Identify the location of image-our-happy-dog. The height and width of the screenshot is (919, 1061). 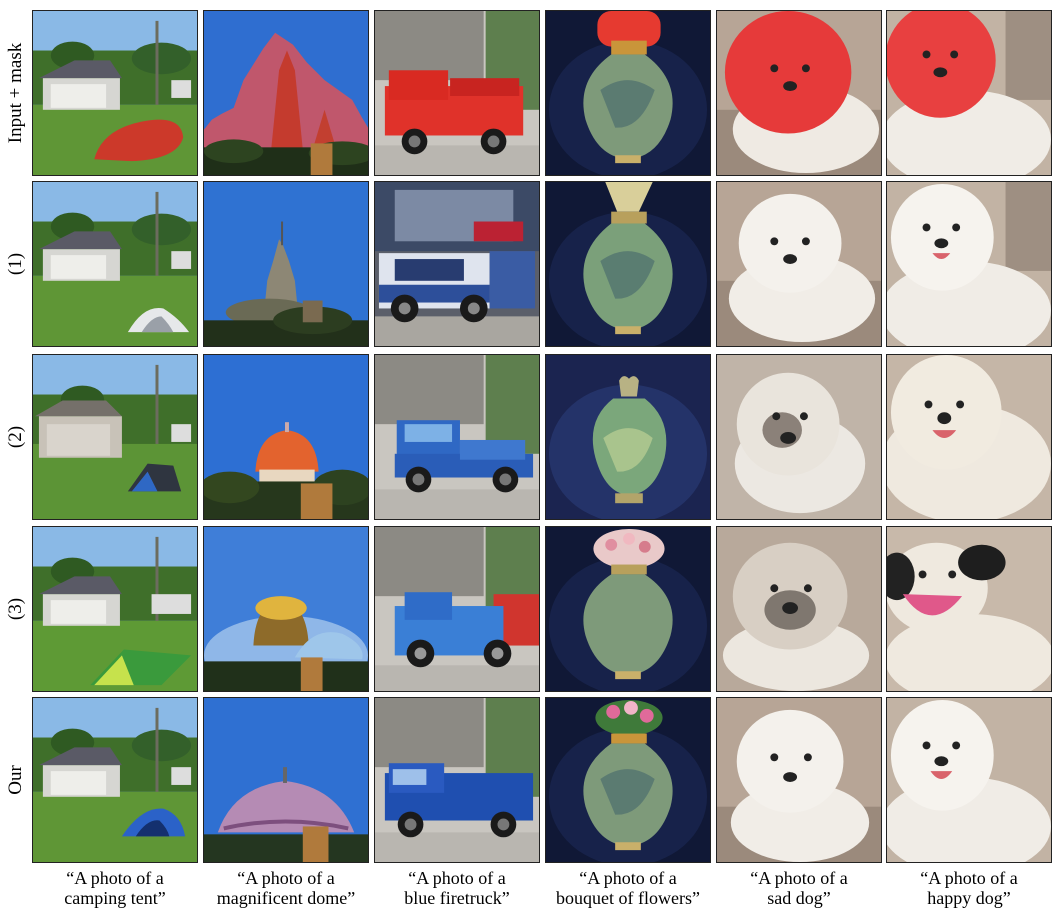
(969, 780).